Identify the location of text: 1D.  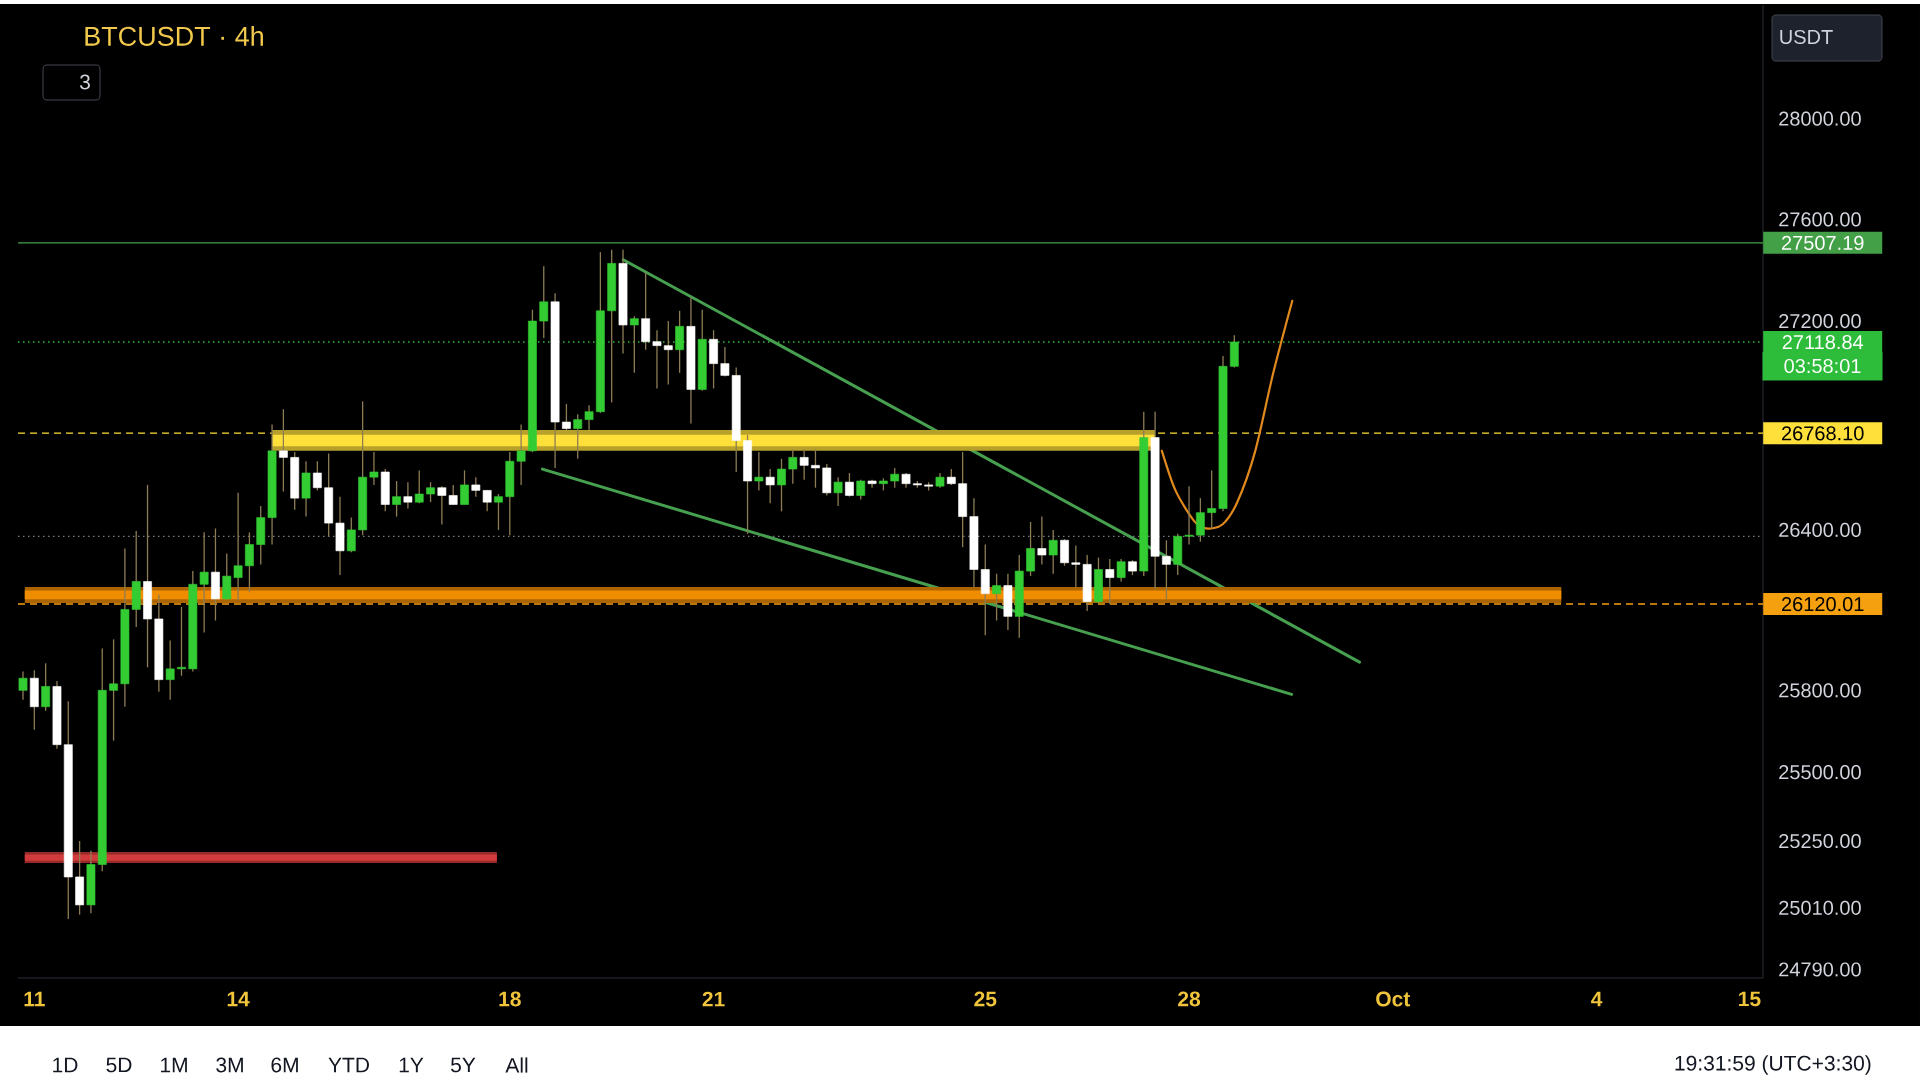
(65, 1065).